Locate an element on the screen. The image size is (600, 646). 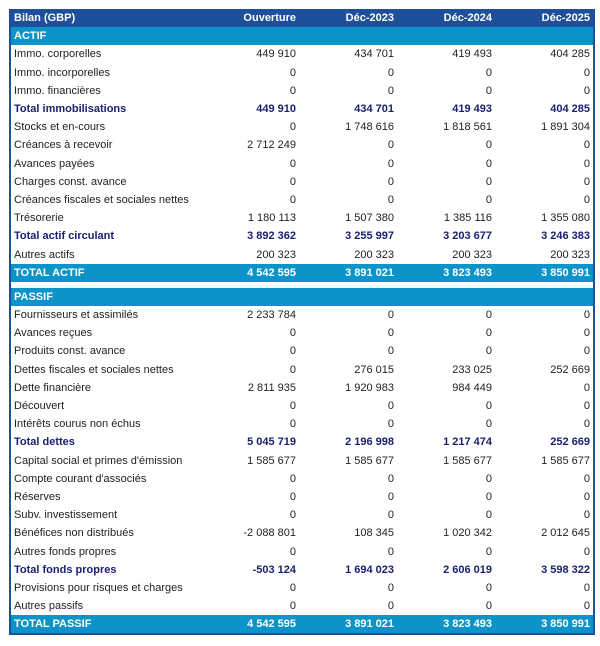
row-label: Immo. incorporelles is located at coordinates (62, 72).